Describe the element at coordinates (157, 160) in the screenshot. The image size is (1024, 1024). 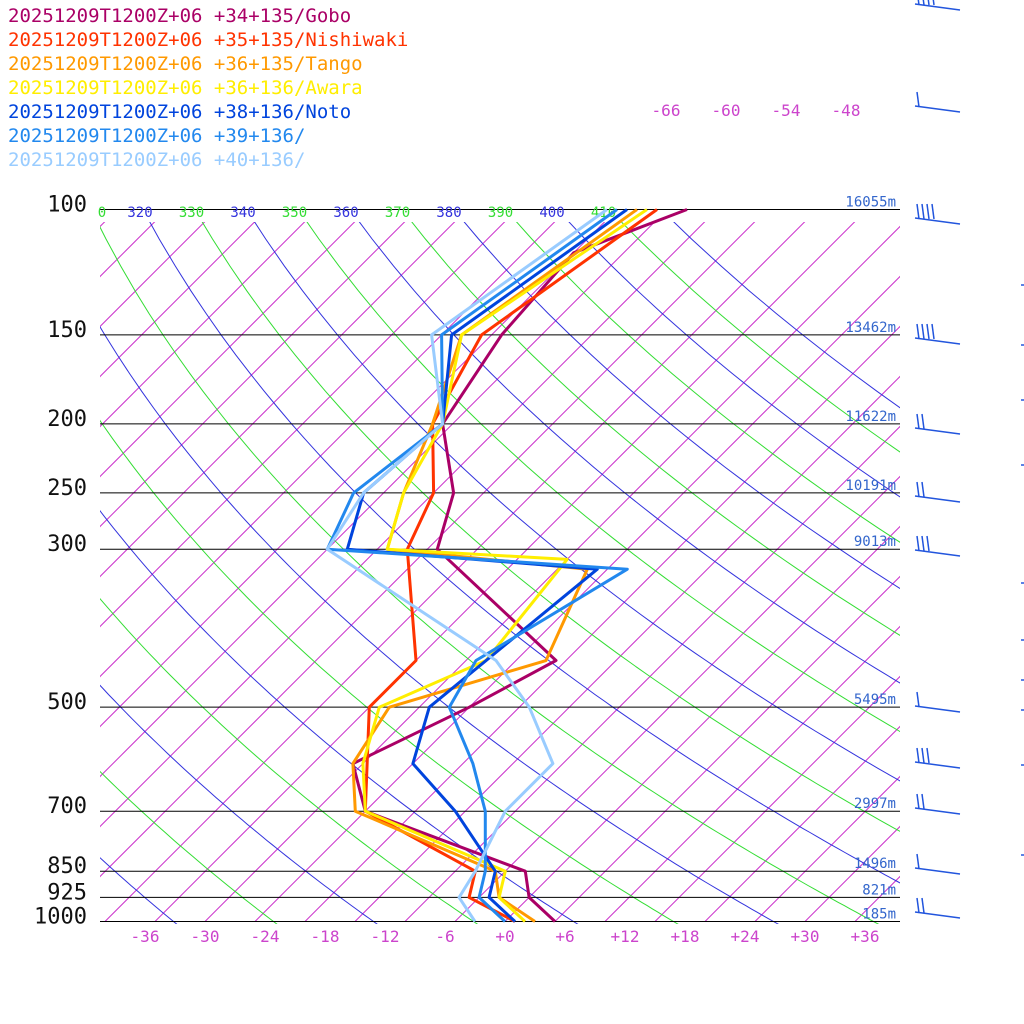
I see `legend-entry: 20251209T1200Z+06 +40+136/` at that location.